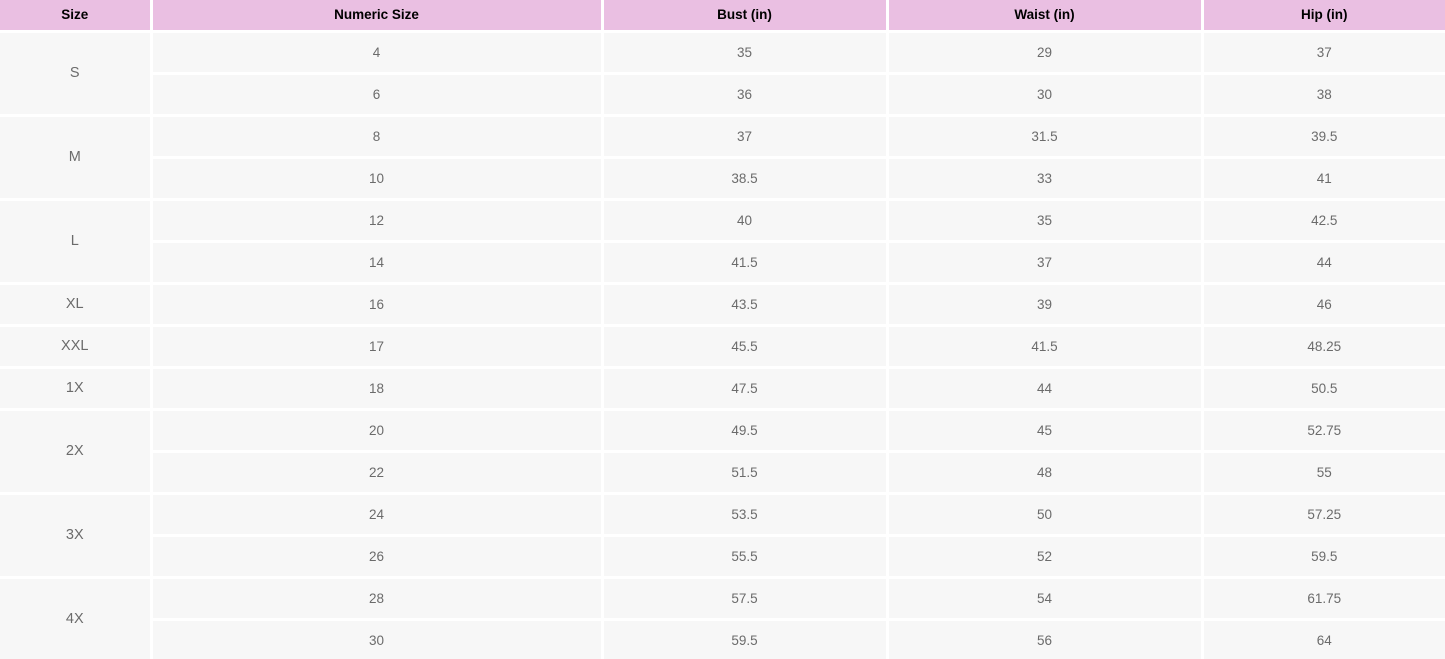 Image resolution: width=1445 pixels, height=659 pixels. What do you see at coordinates (377, 221) in the screenshot?
I see `measurement-cell: 12` at bounding box center [377, 221].